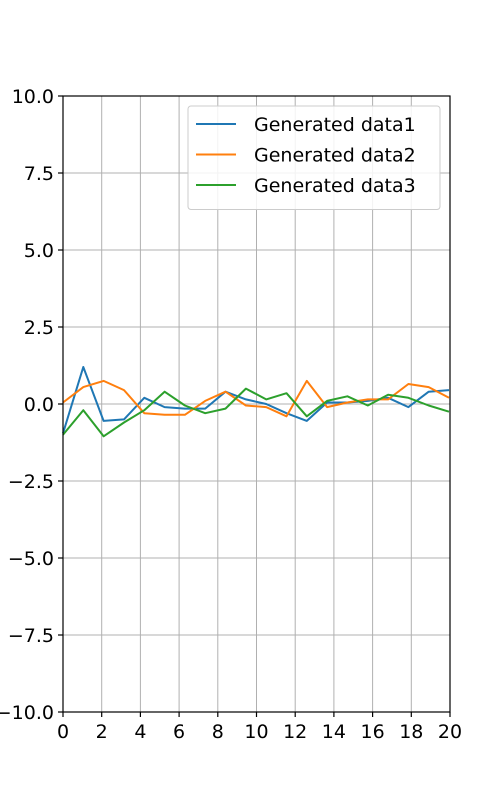 The image size is (500, 800). Describe the element at coordinates (31, 636) in the screenshot. I see `y-tick-label: −7.5` at that location.